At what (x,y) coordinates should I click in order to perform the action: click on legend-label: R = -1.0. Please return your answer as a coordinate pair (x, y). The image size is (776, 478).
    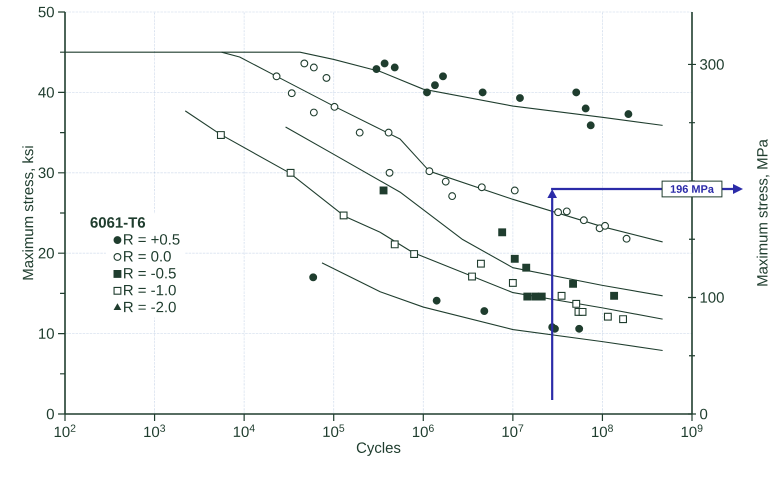
    Looking at the image, I should click on (150, 290).